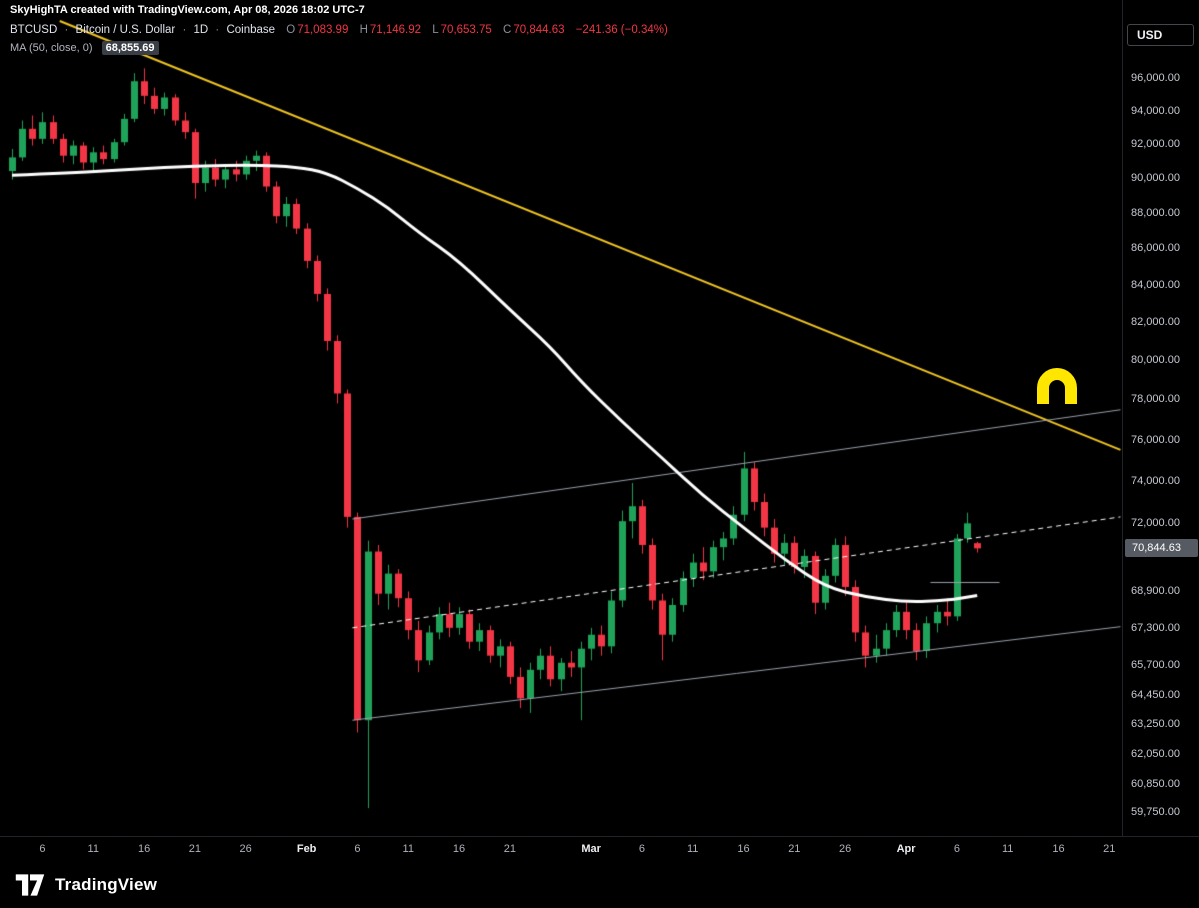 This screenshot has width=1199, height=908. I want to click on price-axis-label: 67,300.00, so click(1155, 627).